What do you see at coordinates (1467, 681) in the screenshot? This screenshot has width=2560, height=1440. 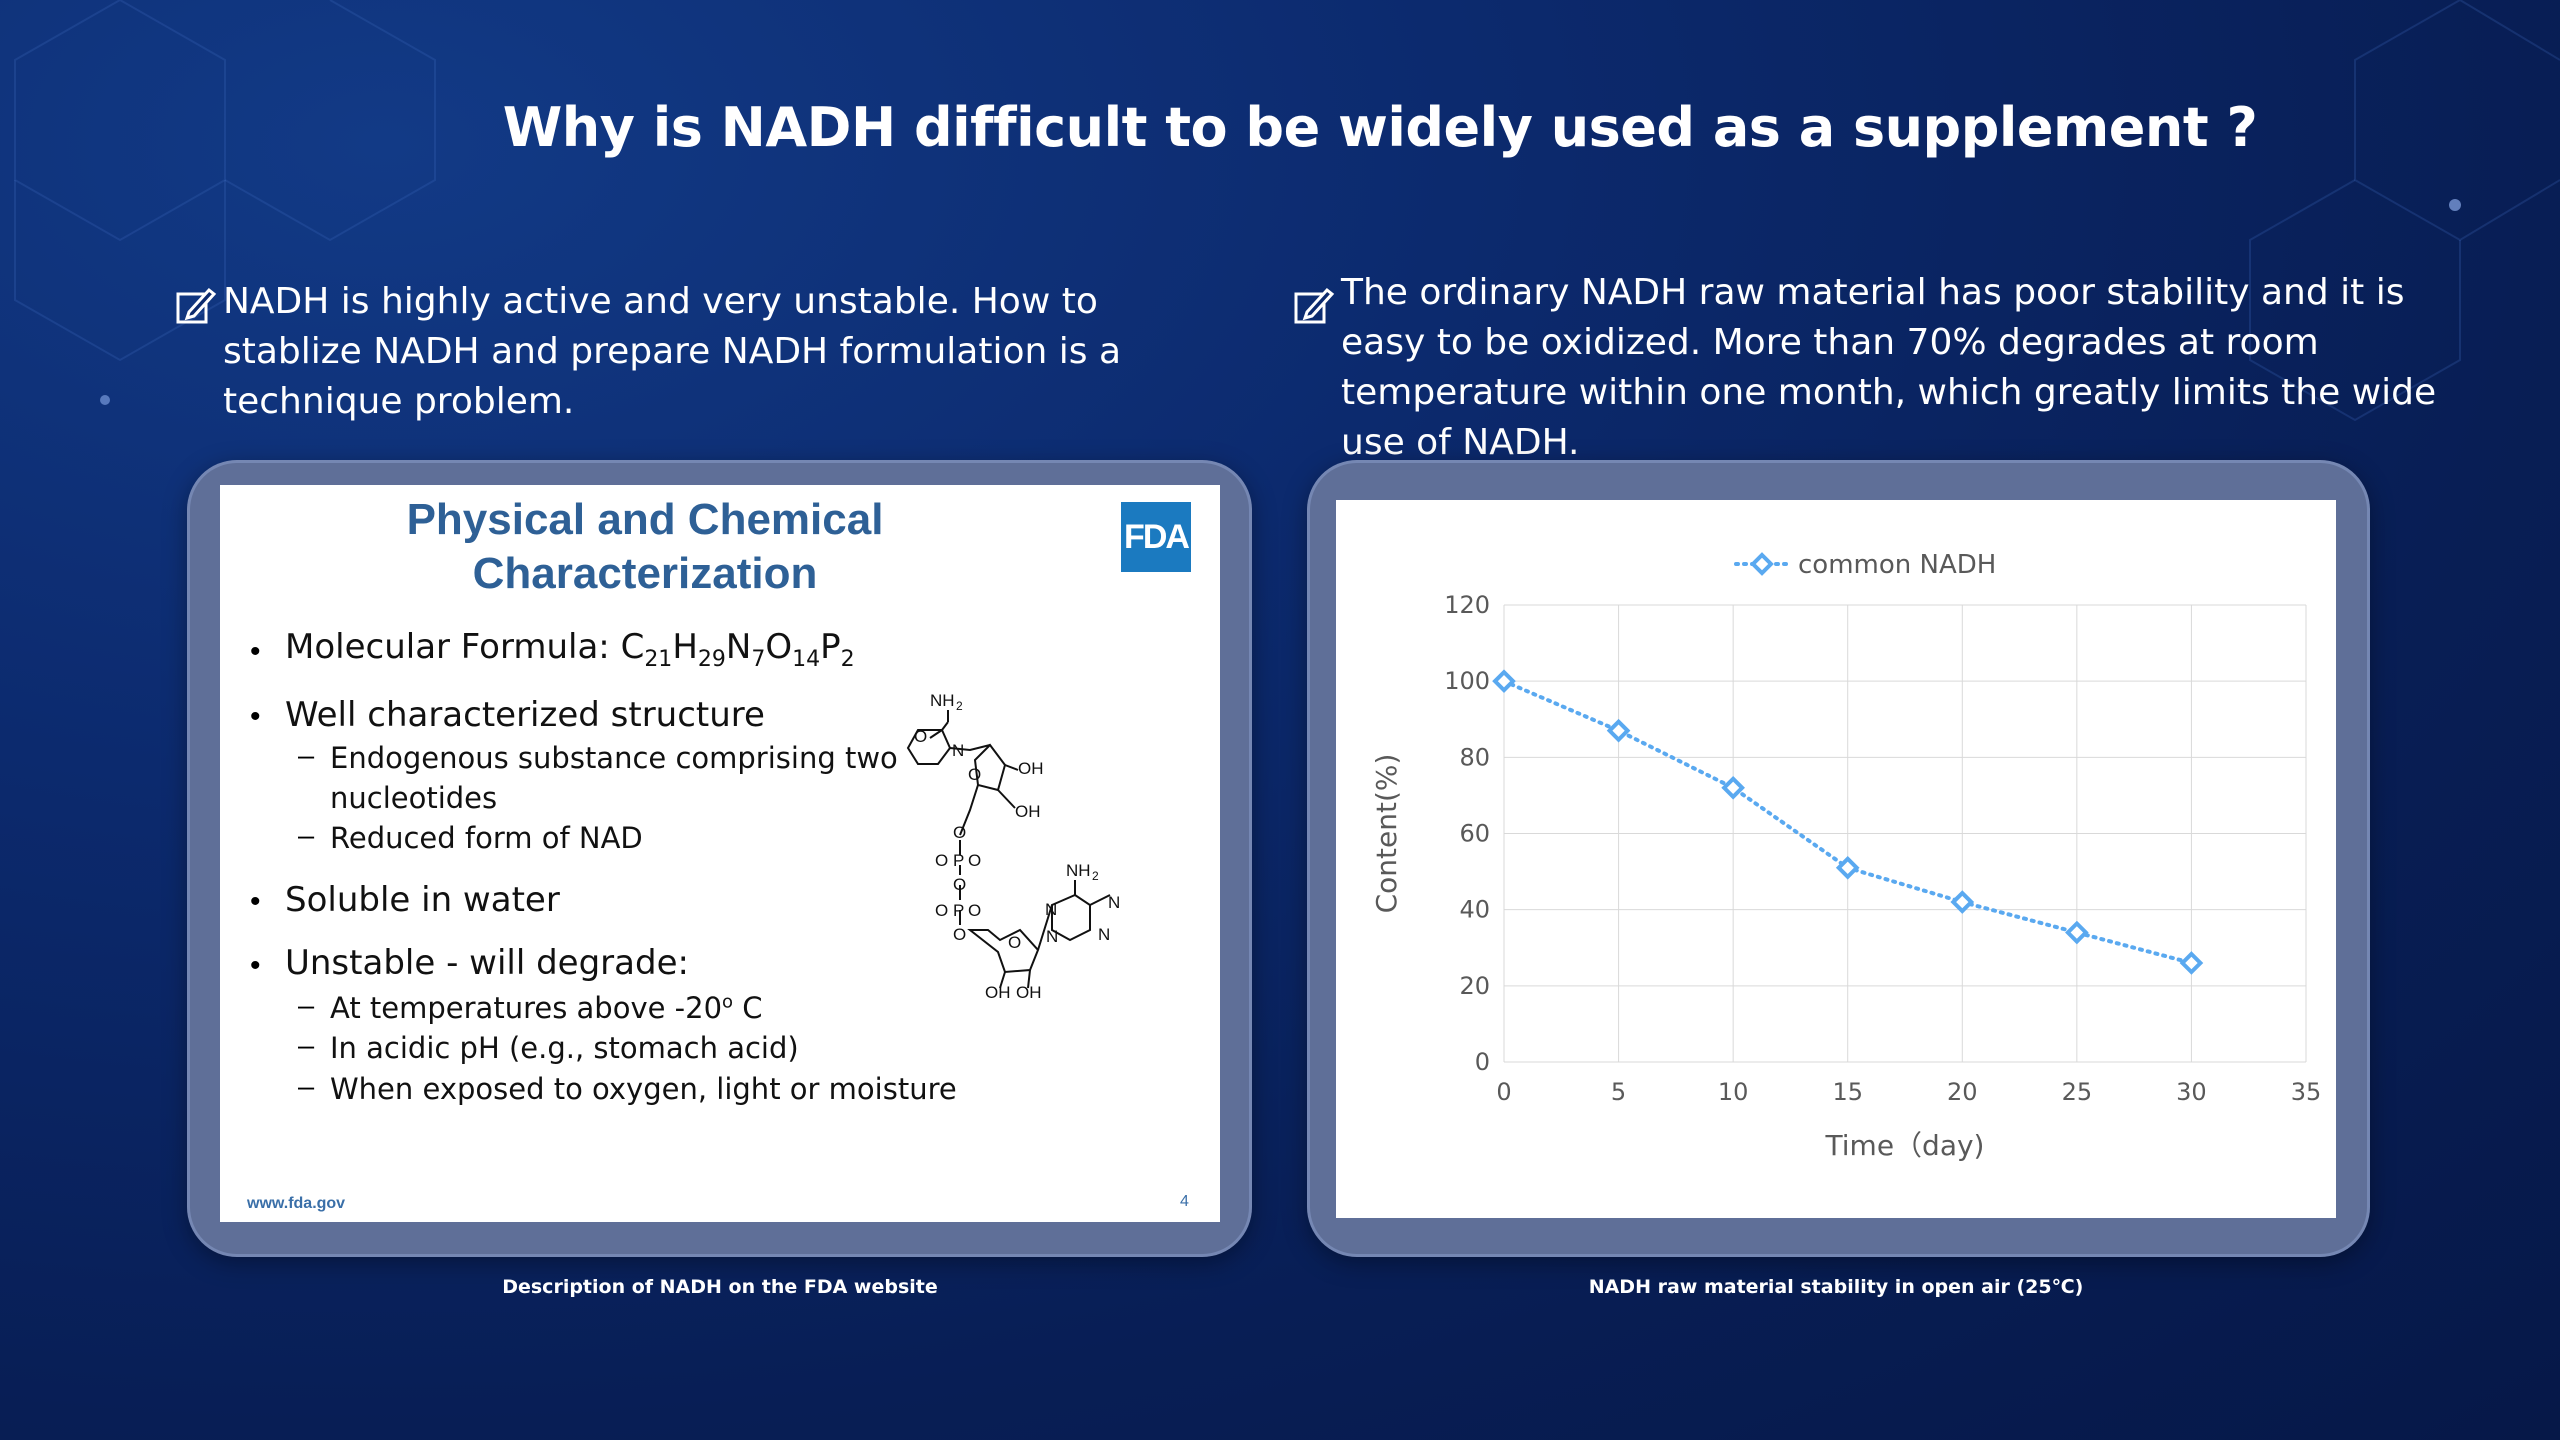 I see `y-tick-label: 100` at bounding box center [1467, 681].